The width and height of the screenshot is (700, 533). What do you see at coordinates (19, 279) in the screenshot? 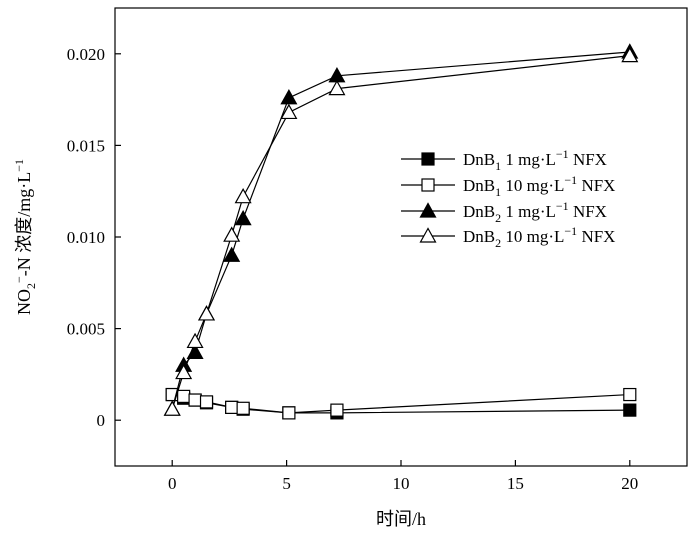
I see `y-axis-title-sup: −` at bounding box center [19, 279].